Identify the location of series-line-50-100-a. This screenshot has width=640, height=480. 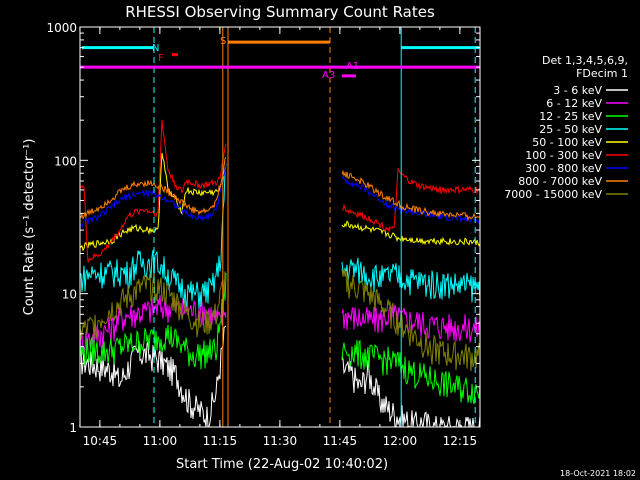
(153, 202).